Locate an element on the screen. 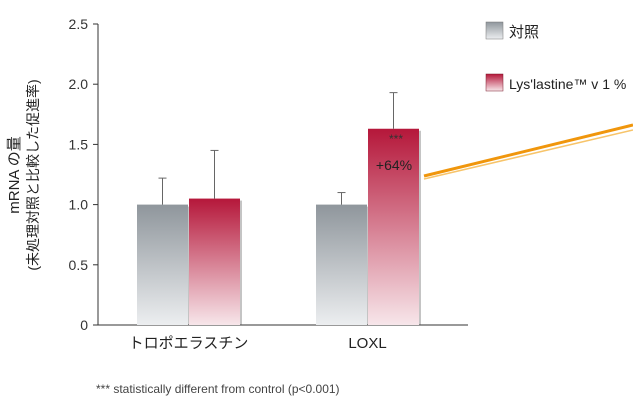 The image size is (633, 403). x-tick-label: トロポエラスチン is located at coordinates (189, 343).